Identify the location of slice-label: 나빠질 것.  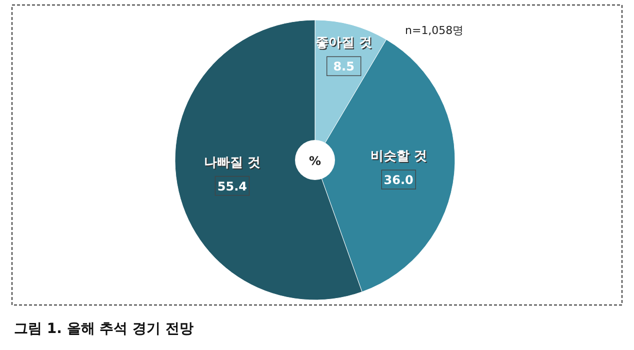
(232, 162).